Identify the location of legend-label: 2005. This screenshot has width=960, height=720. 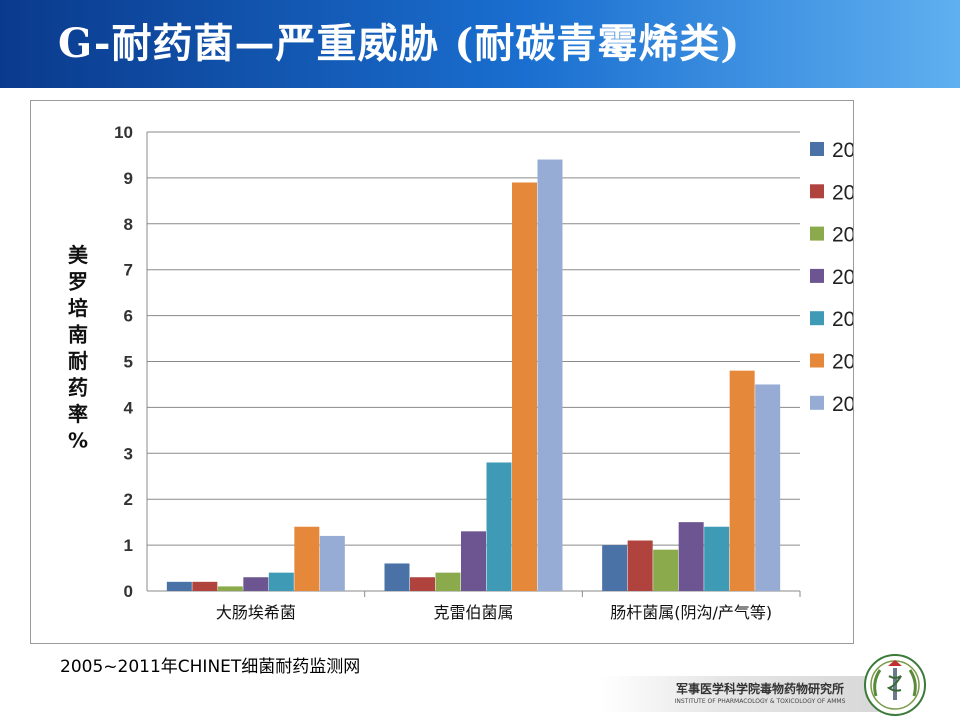
(842, 150).